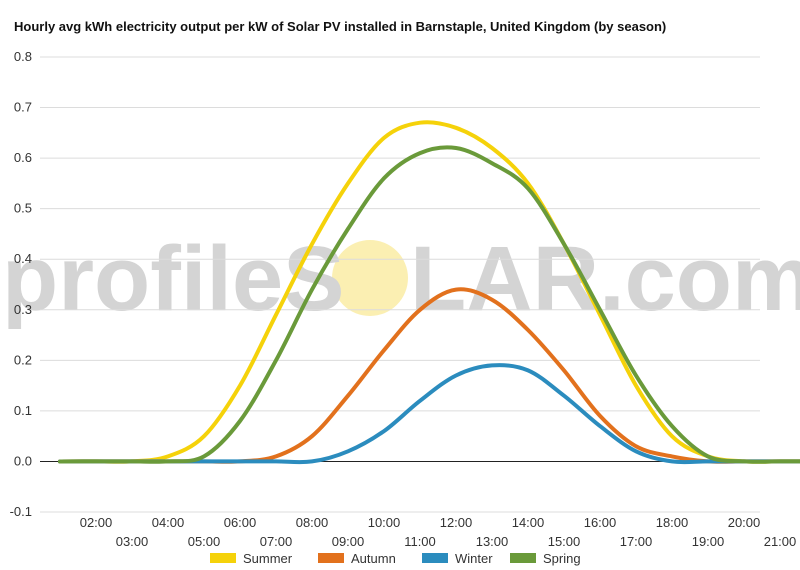  What do you see at coordinates (23, 157) in the screenshot?
I see `y-tick-label: 0.6` at bounding box center [23, 157].